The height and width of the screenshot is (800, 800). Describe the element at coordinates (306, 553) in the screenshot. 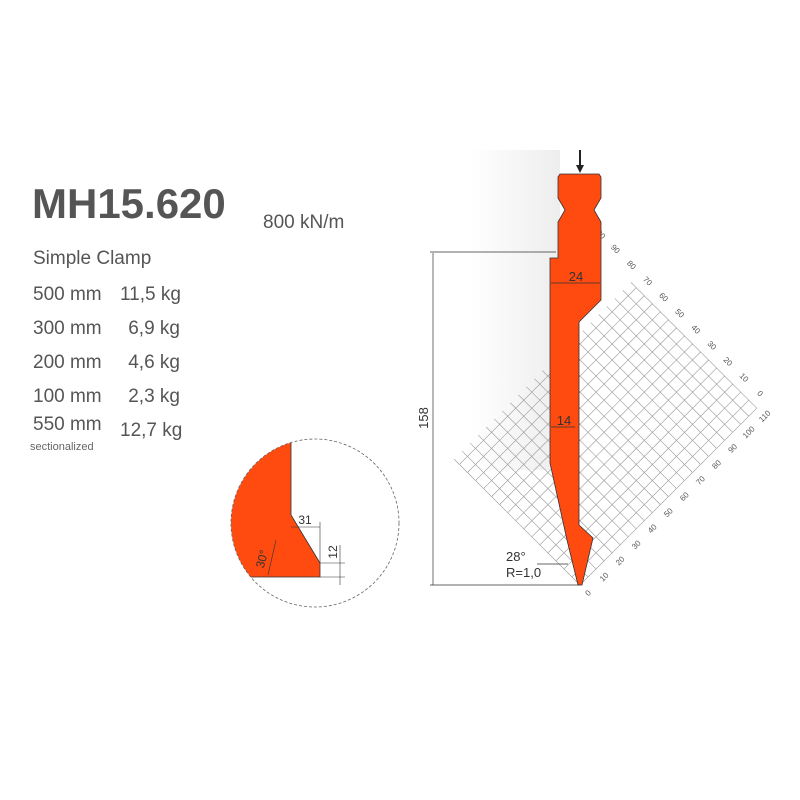

I see `detail-dimensions` at that location.